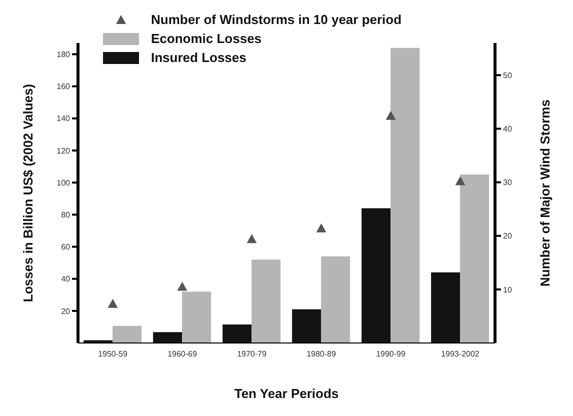  What do you see at coordinates (66, 279) in the screenshot?
I see `y-tick-label: 40` at bounding box center [66, 279].